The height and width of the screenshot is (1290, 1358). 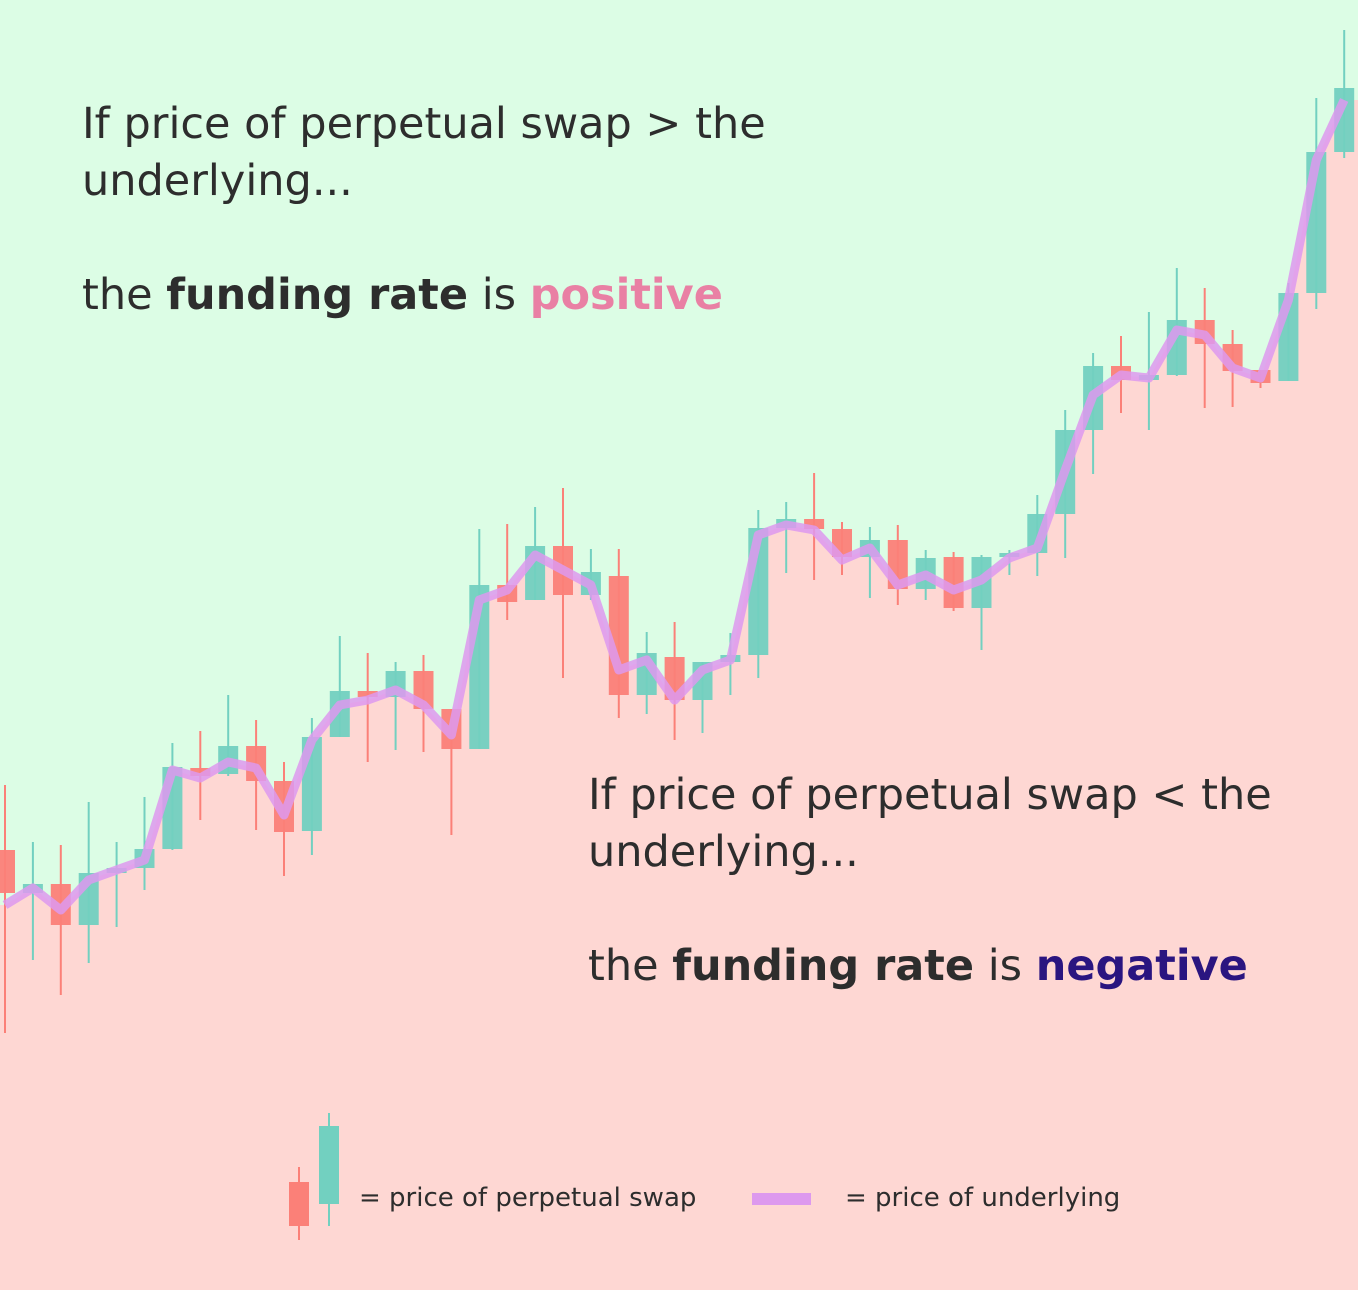 I want to click on annotation-line: the funding rate is positive, so click(x=452, y=295).